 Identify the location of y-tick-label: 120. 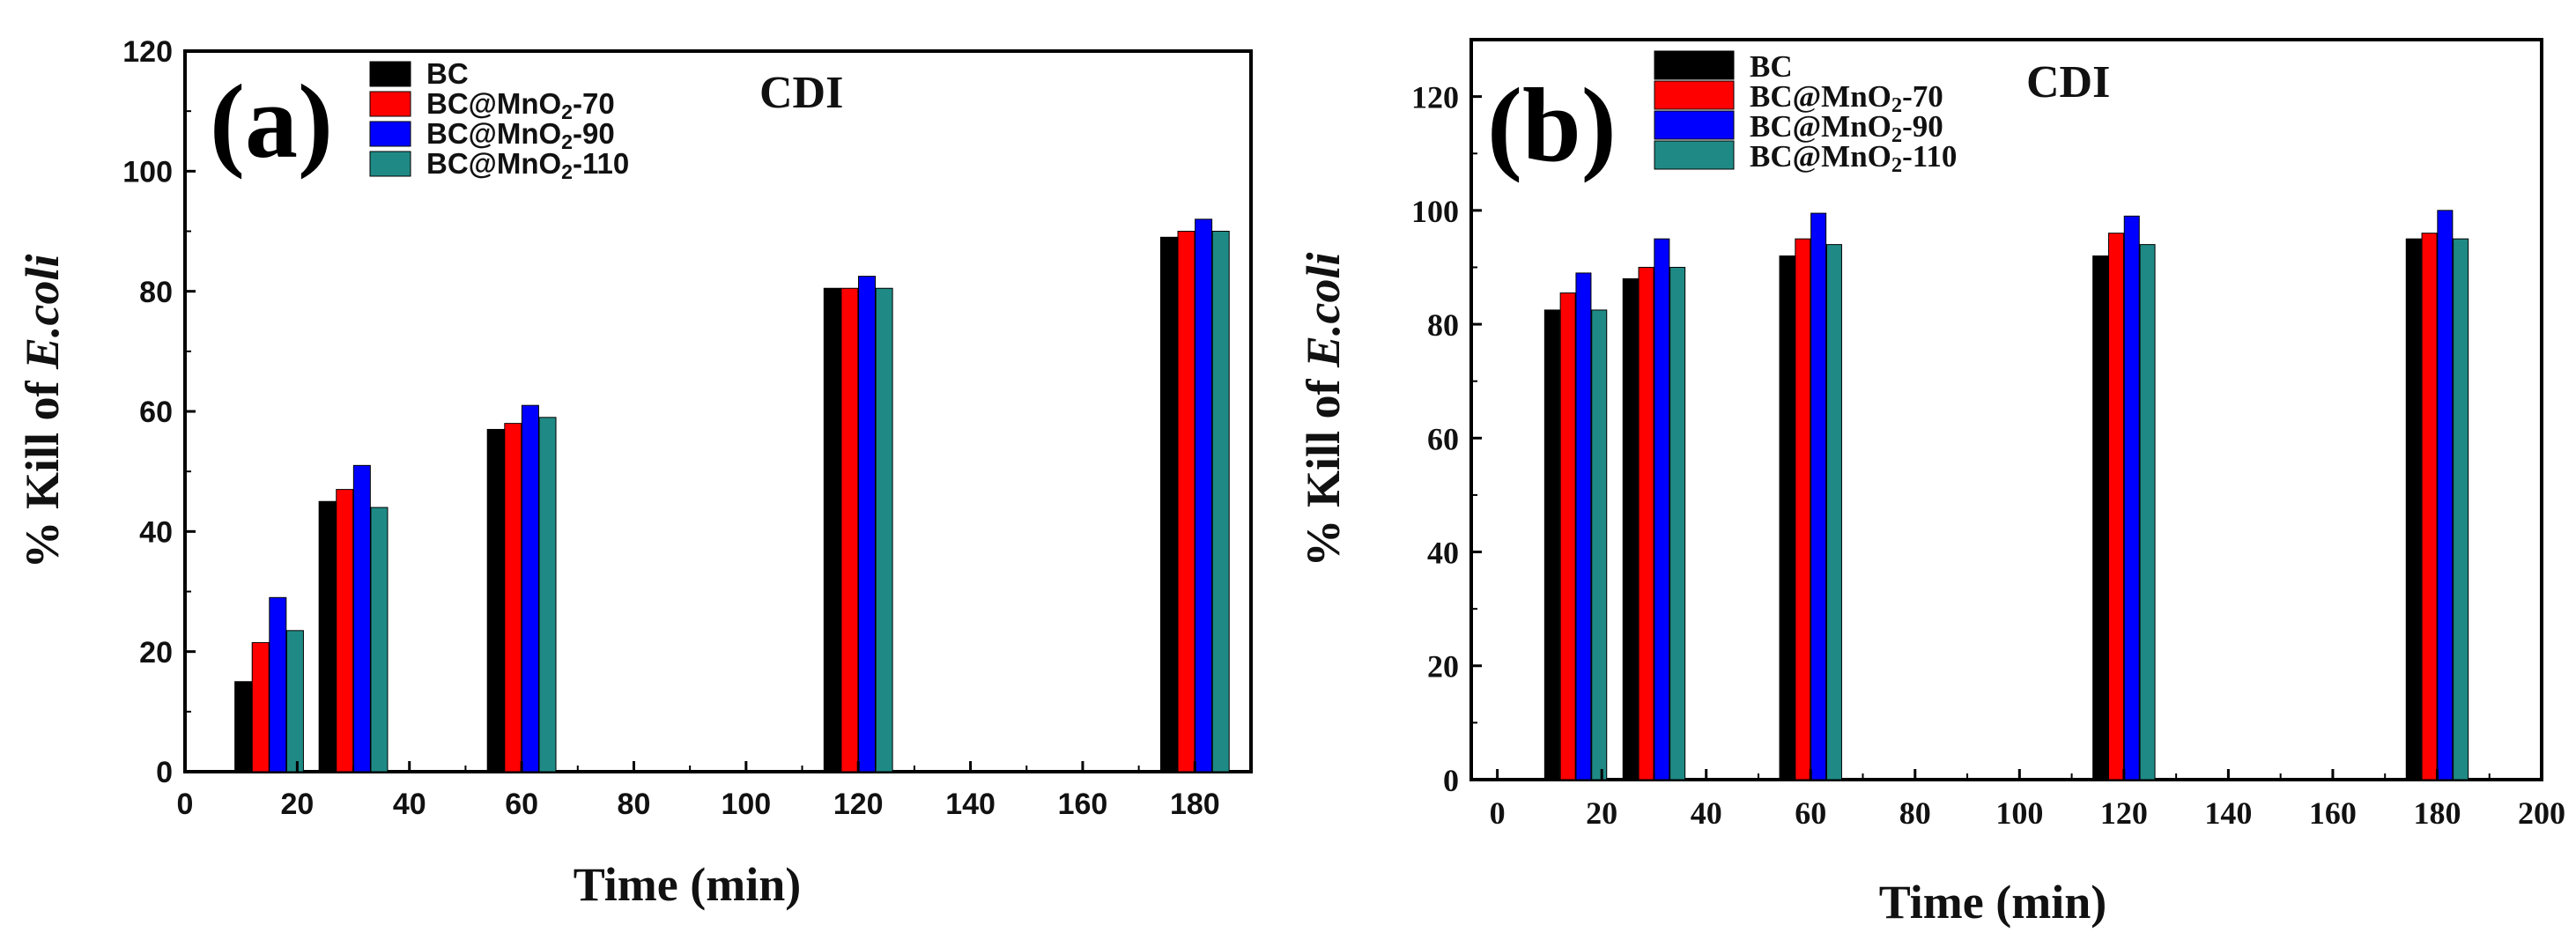
(1435, 97).